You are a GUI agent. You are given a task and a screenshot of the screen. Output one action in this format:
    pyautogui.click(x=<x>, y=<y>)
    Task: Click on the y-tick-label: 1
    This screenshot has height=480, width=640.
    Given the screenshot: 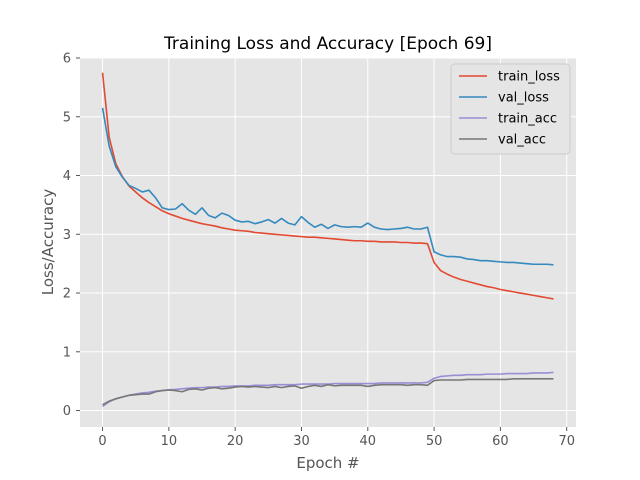 What is the action you would take?
    pyautogui.click(x=67, y=352)
    